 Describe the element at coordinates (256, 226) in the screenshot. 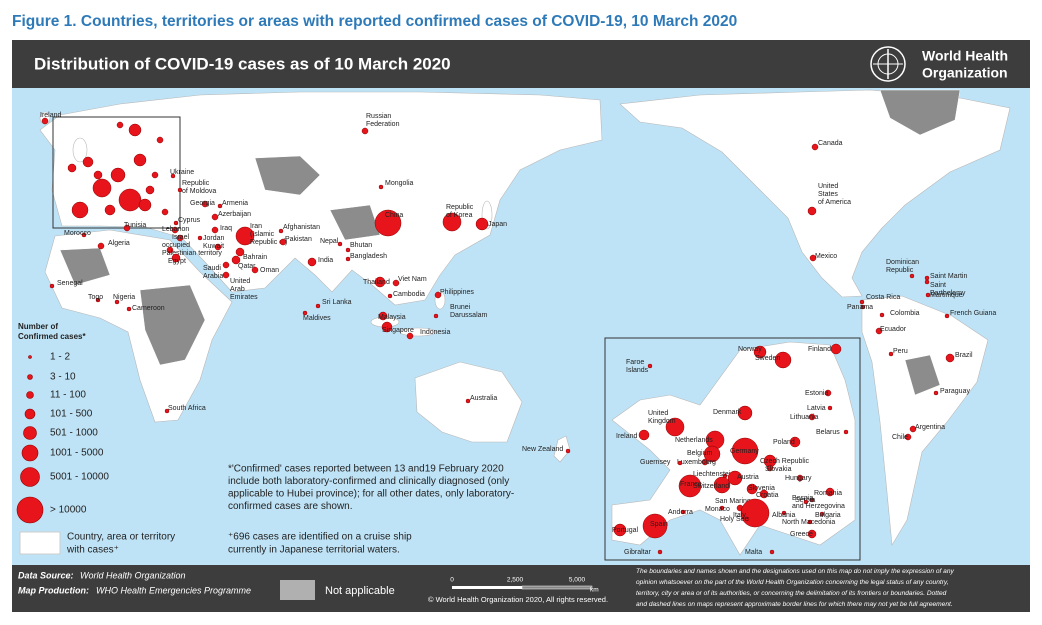

I see `country-label: Iran` at that location.